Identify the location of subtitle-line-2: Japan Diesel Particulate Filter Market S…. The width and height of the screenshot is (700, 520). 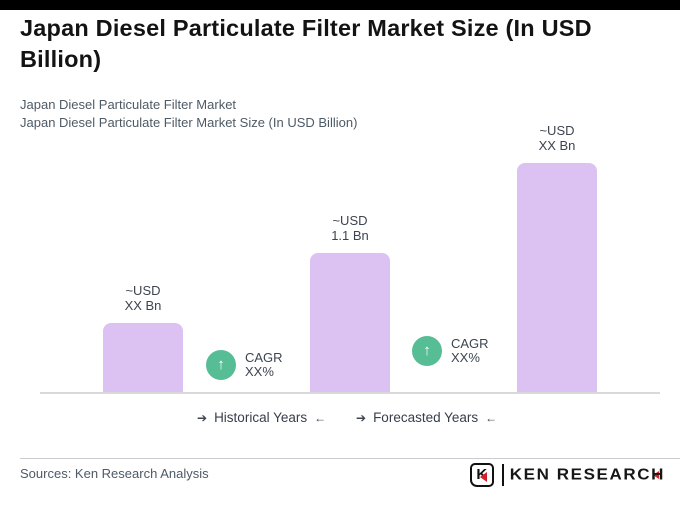
(189, 122).